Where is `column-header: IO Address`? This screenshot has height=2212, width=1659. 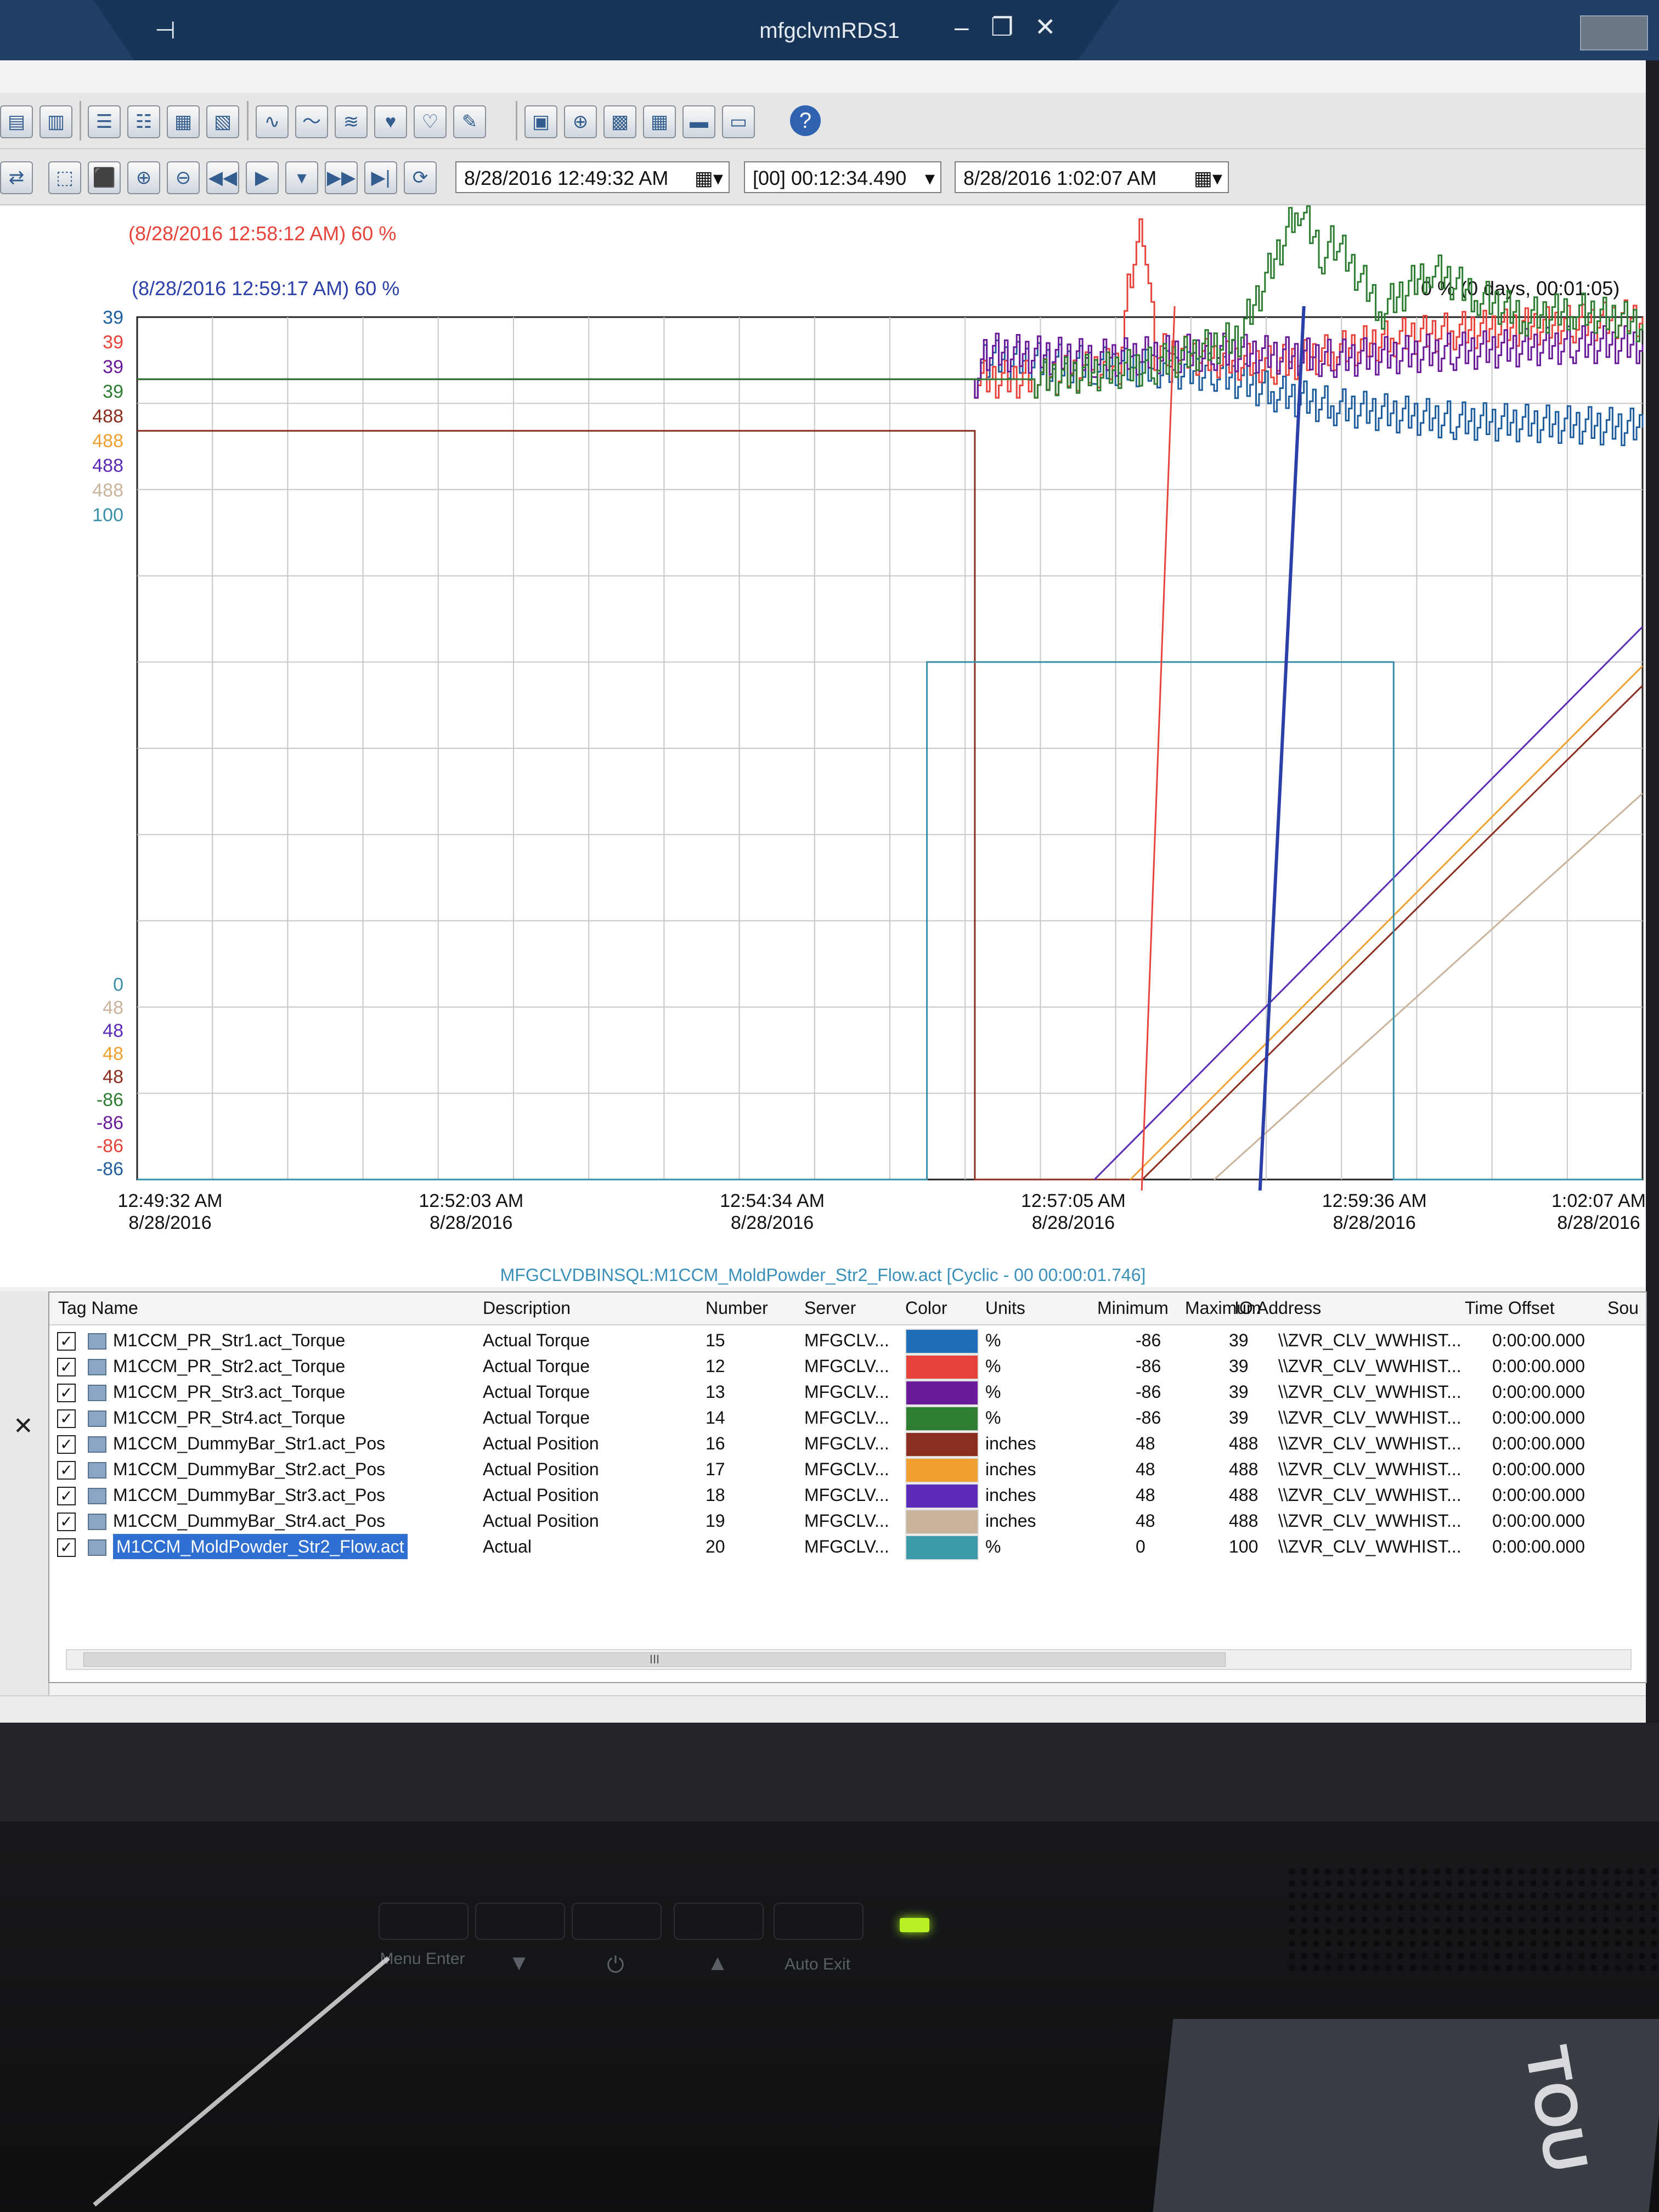 column-header: IO Address is located at coordinates (1278, 1308).